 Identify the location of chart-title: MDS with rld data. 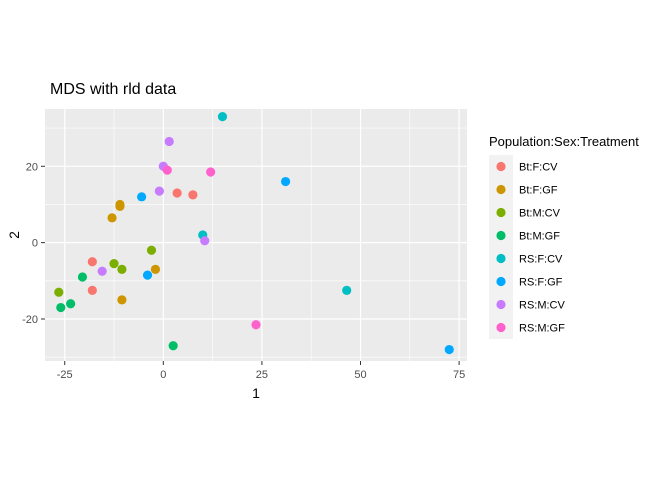
(113, 89).